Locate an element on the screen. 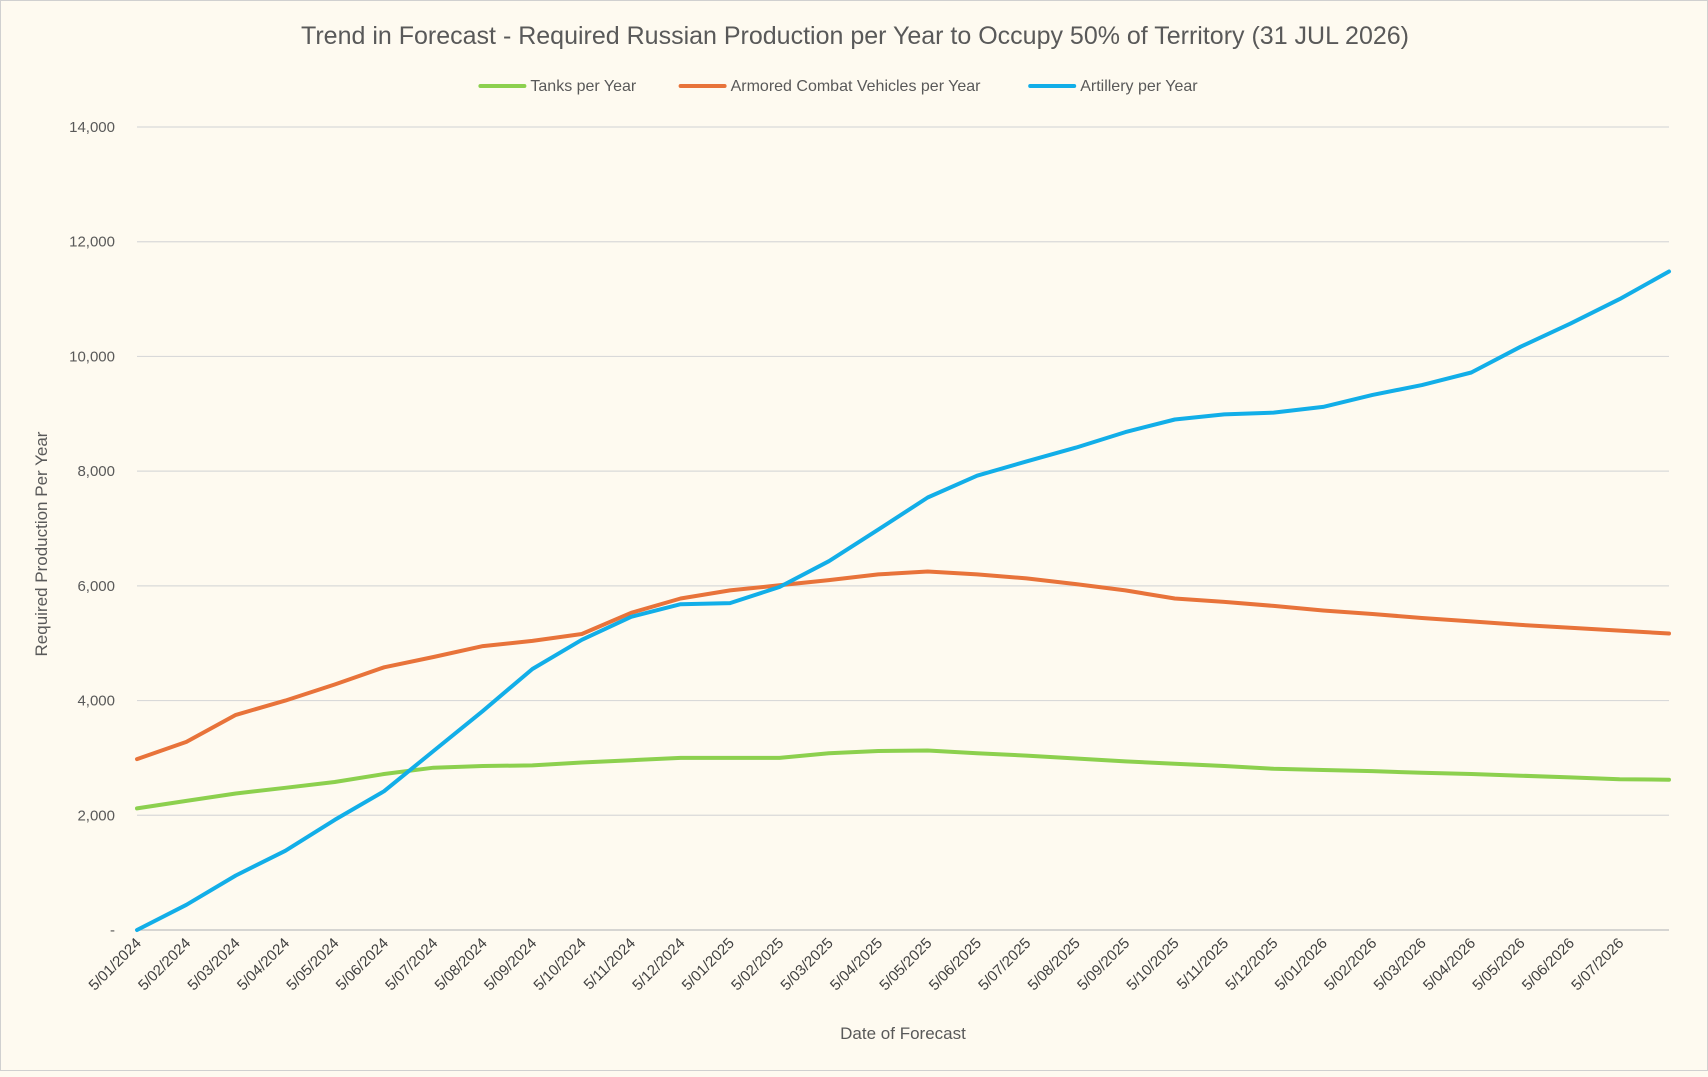 This screenshot has height=1077, width=1708. x-tick-label: 5/02/2025 is located at coordinates (757, 964).